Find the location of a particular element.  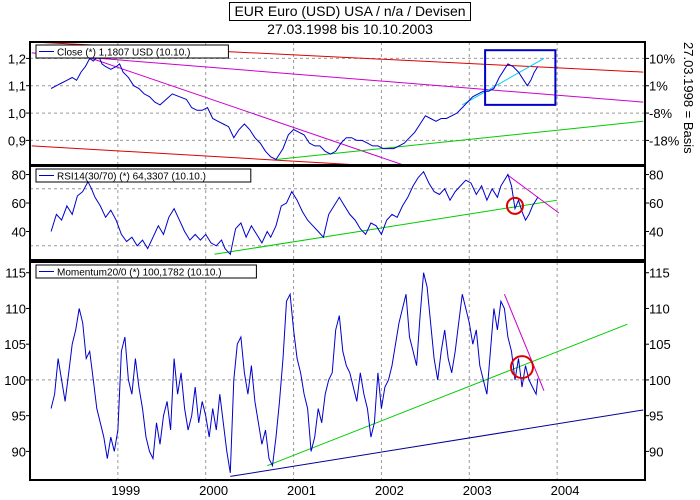

chart-title: EUR Euro (USD) USA / n/a / Devisen is located at coordinates (350, 11).